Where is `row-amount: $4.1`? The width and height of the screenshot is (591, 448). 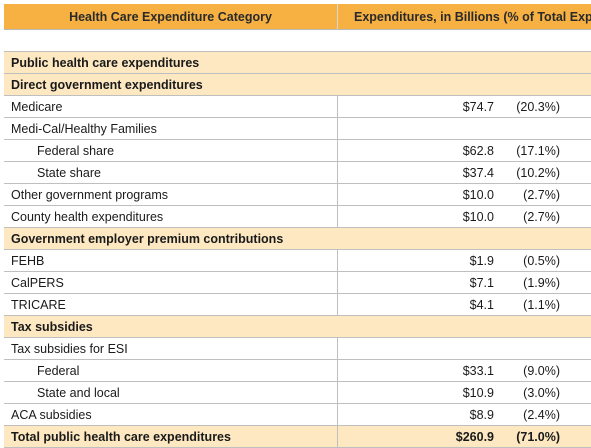
row-amount: $4.1 is located at coordinates (481, 304).